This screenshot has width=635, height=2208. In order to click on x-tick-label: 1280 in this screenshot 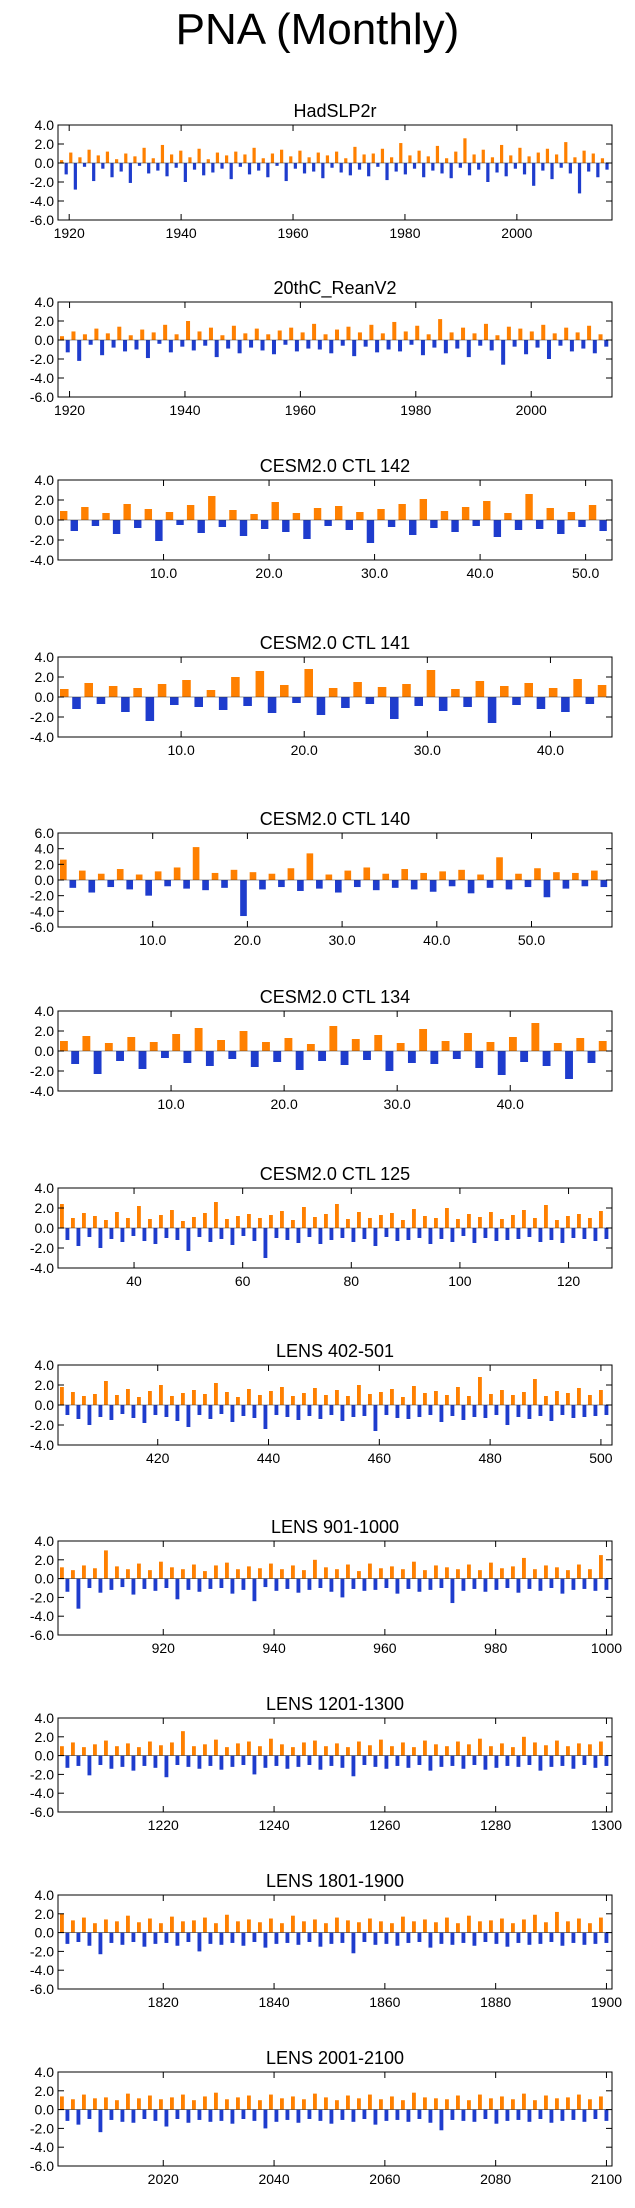, I will do `click(495, 1825)`.